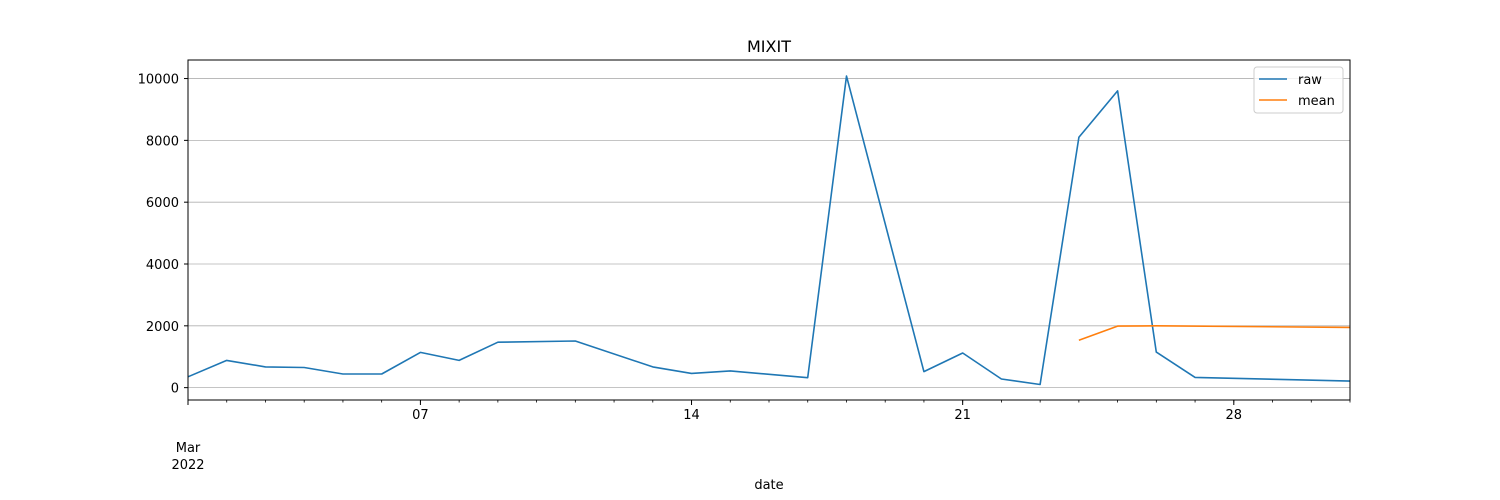 The width and height of the screenshot is (1500, 500). What do you see at coordinates (769, 46) in the screenshot?
I see `chart-title: MIXIT` at bounding box center [769, 46].